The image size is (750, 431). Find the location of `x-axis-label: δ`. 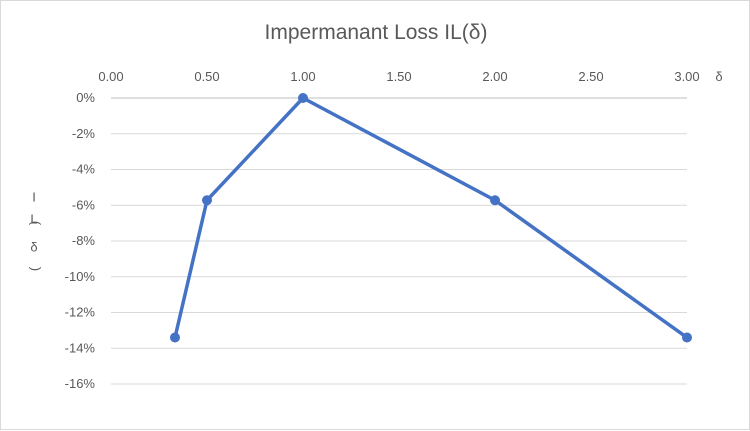

x-axis-label: δ is located at coordinates (718, 76).